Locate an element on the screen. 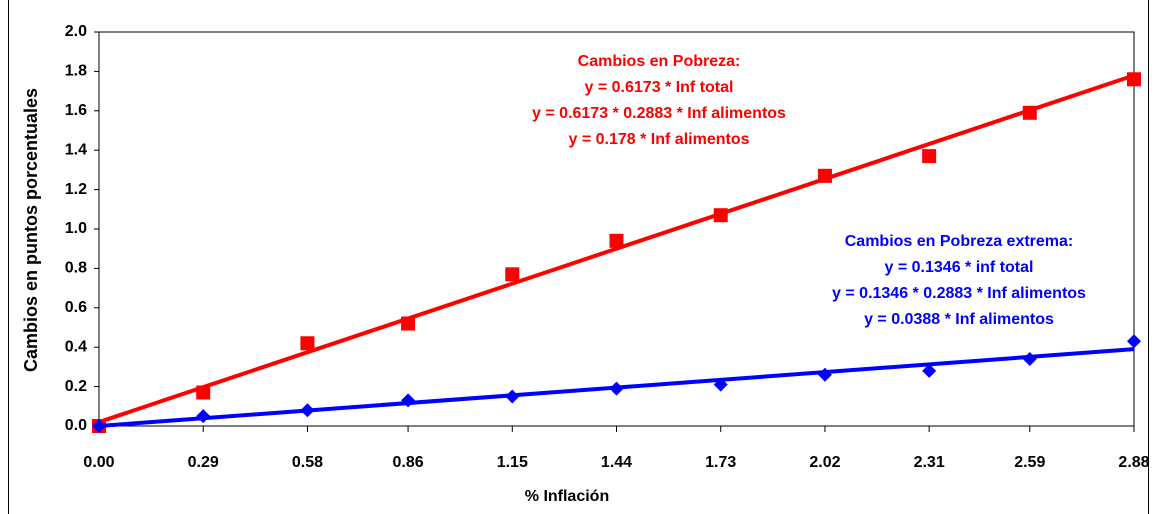  annotation: Cambios en Pobreza: is located at coordinates (659, 61).